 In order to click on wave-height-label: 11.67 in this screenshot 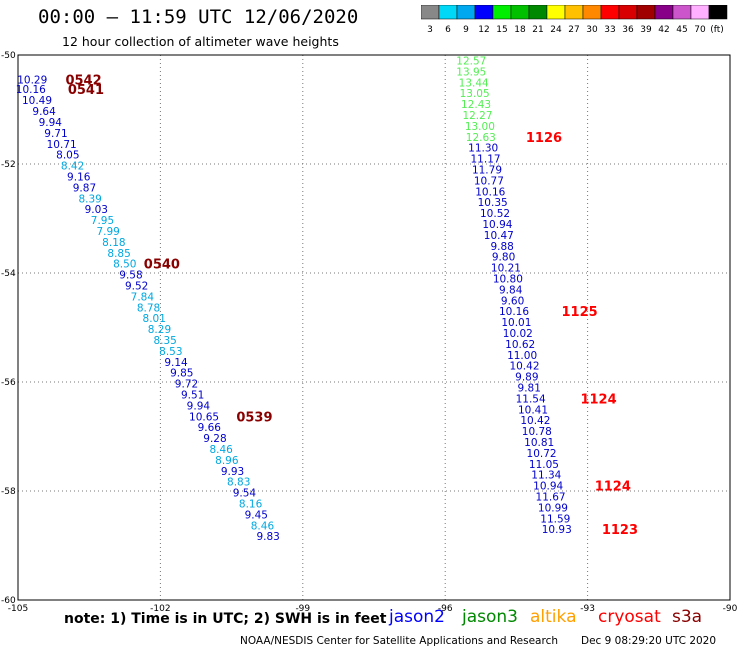, I will do `click(551, 497)`.